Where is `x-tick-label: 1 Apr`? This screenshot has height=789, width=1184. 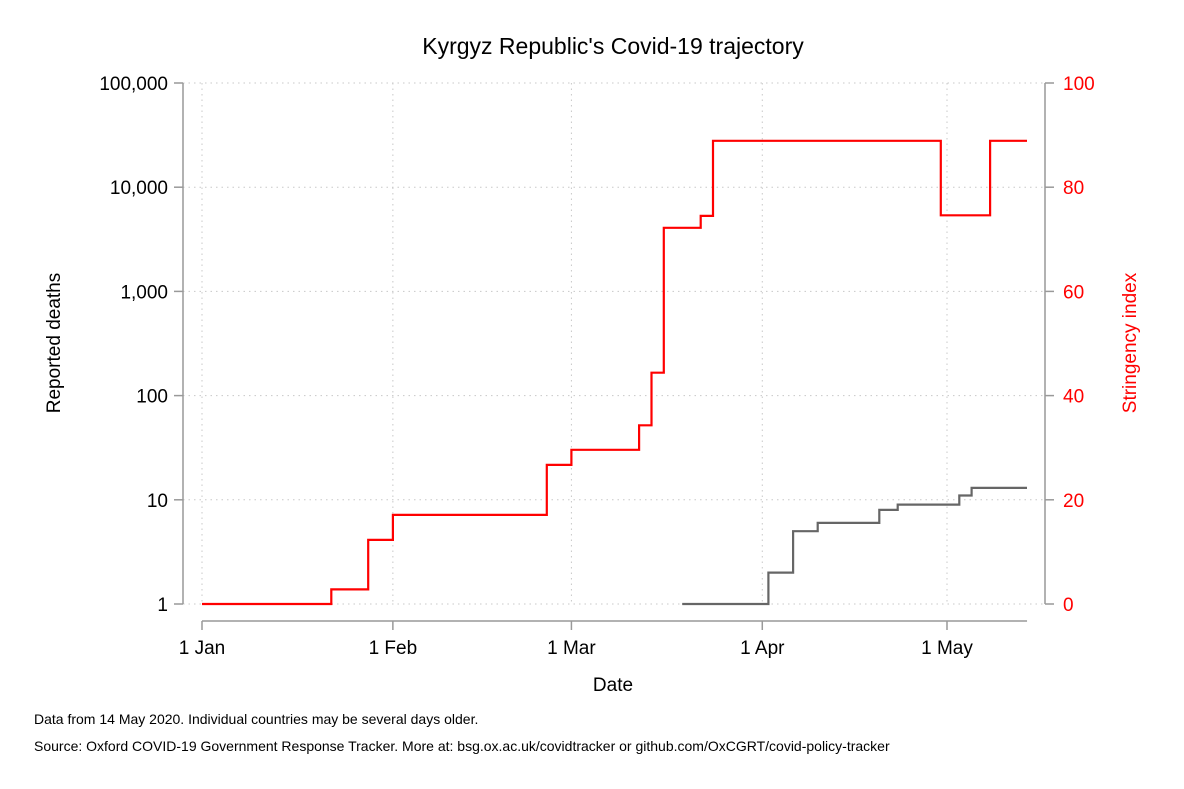
x-tick-label: 1 Apr is located at coordinates (762, 648).